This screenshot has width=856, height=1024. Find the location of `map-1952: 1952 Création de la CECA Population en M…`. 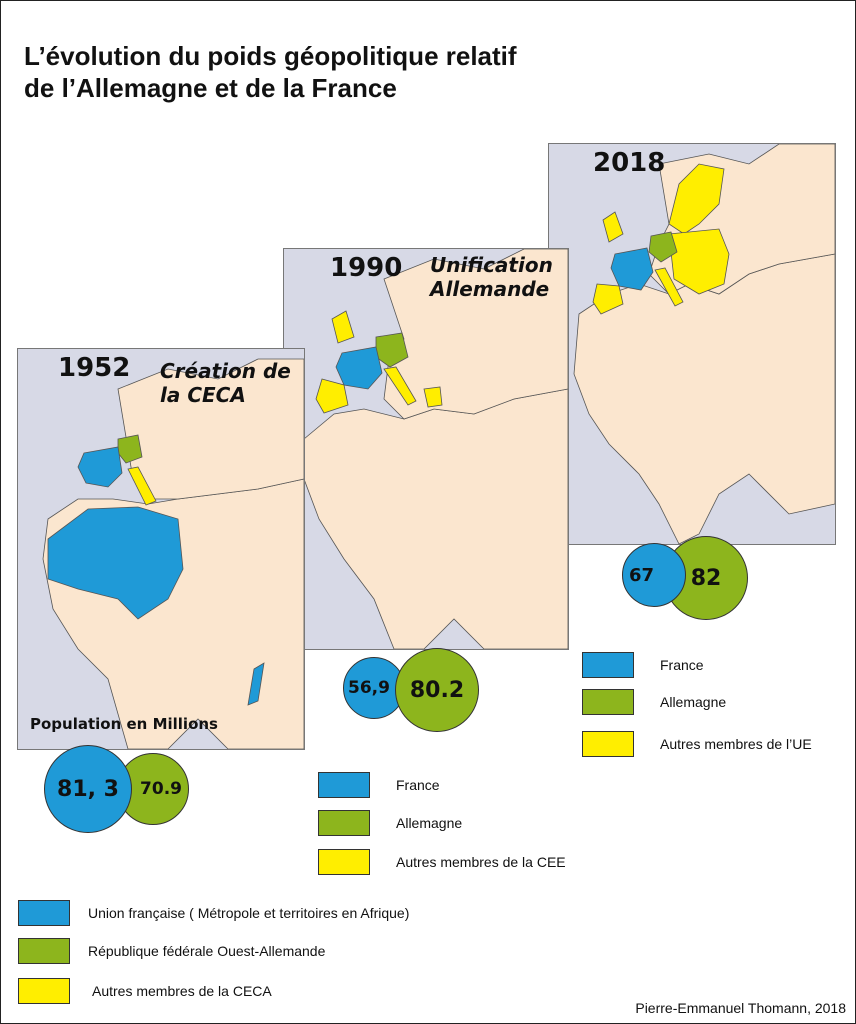

map-1952: 1952 Création de la CECA Population en M… is located at coordinates (161, 549).